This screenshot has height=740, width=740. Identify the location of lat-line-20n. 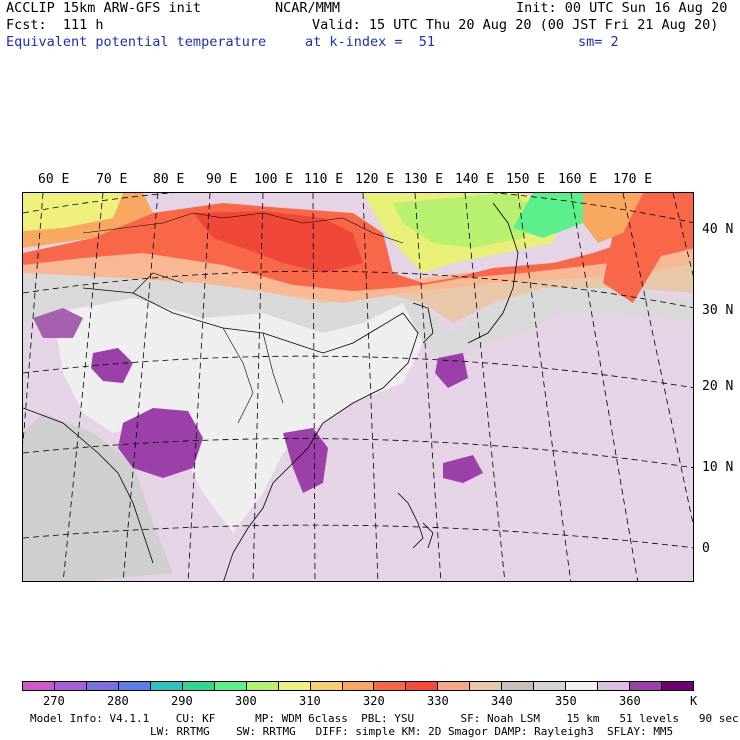
(358, 372).